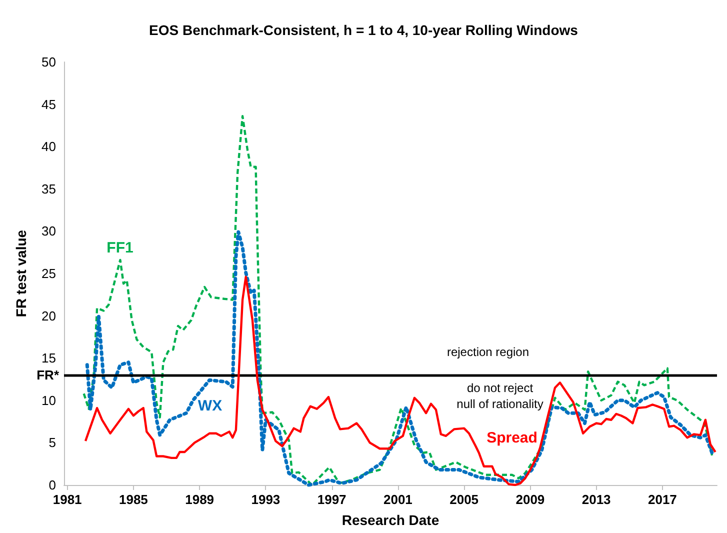 The image size is (727, 533). I want to click on y-tick-label: 20, so click(49, 316).